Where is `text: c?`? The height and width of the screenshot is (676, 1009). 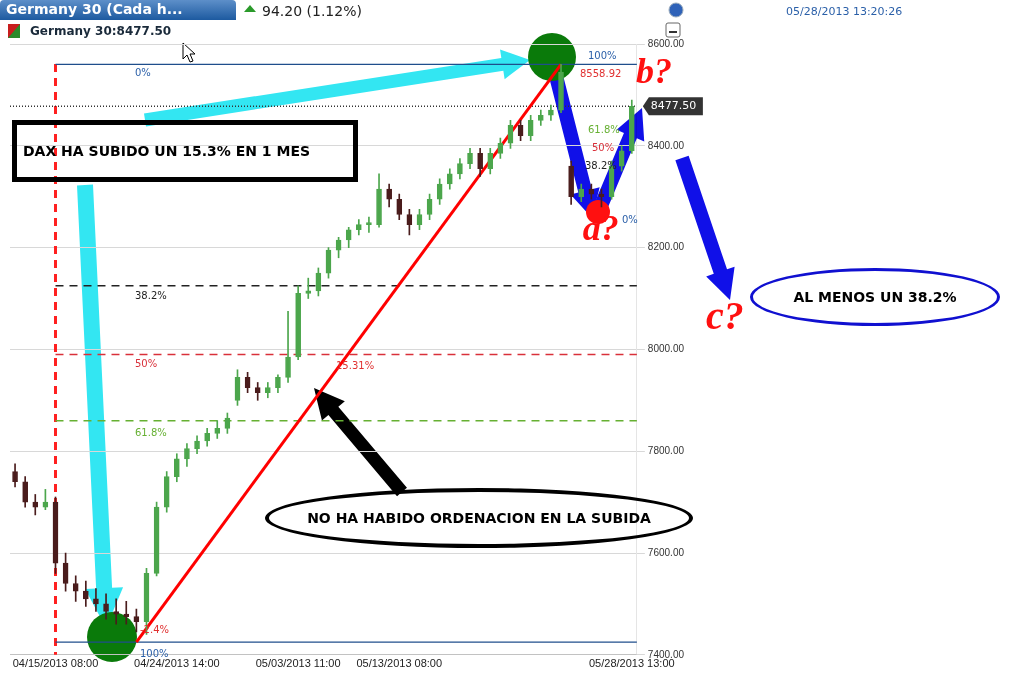 text: c? is located at coordinates (725, 315).